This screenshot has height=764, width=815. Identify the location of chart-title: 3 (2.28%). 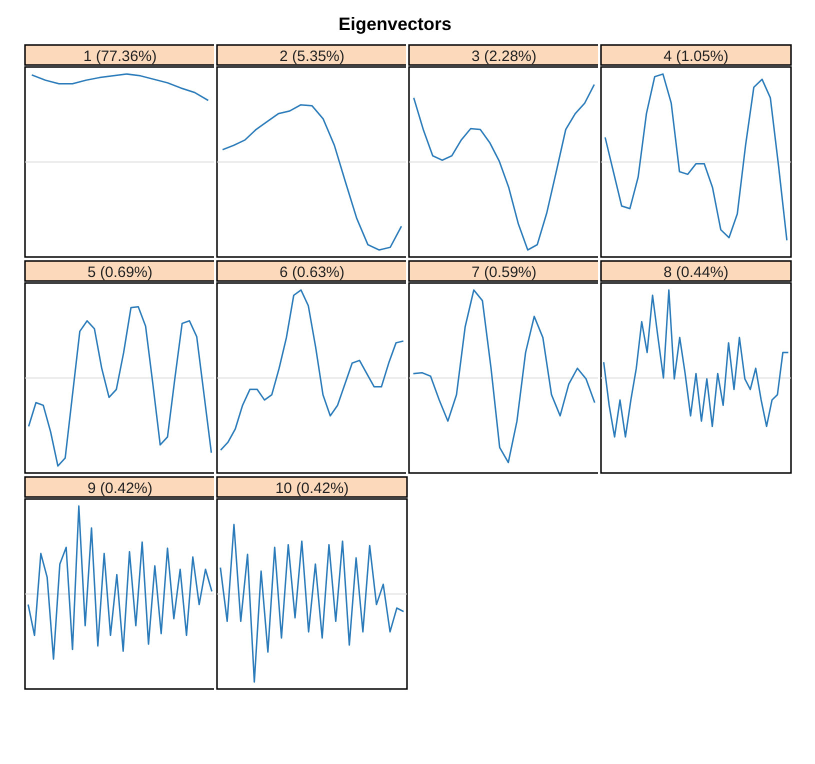
(504, 56).